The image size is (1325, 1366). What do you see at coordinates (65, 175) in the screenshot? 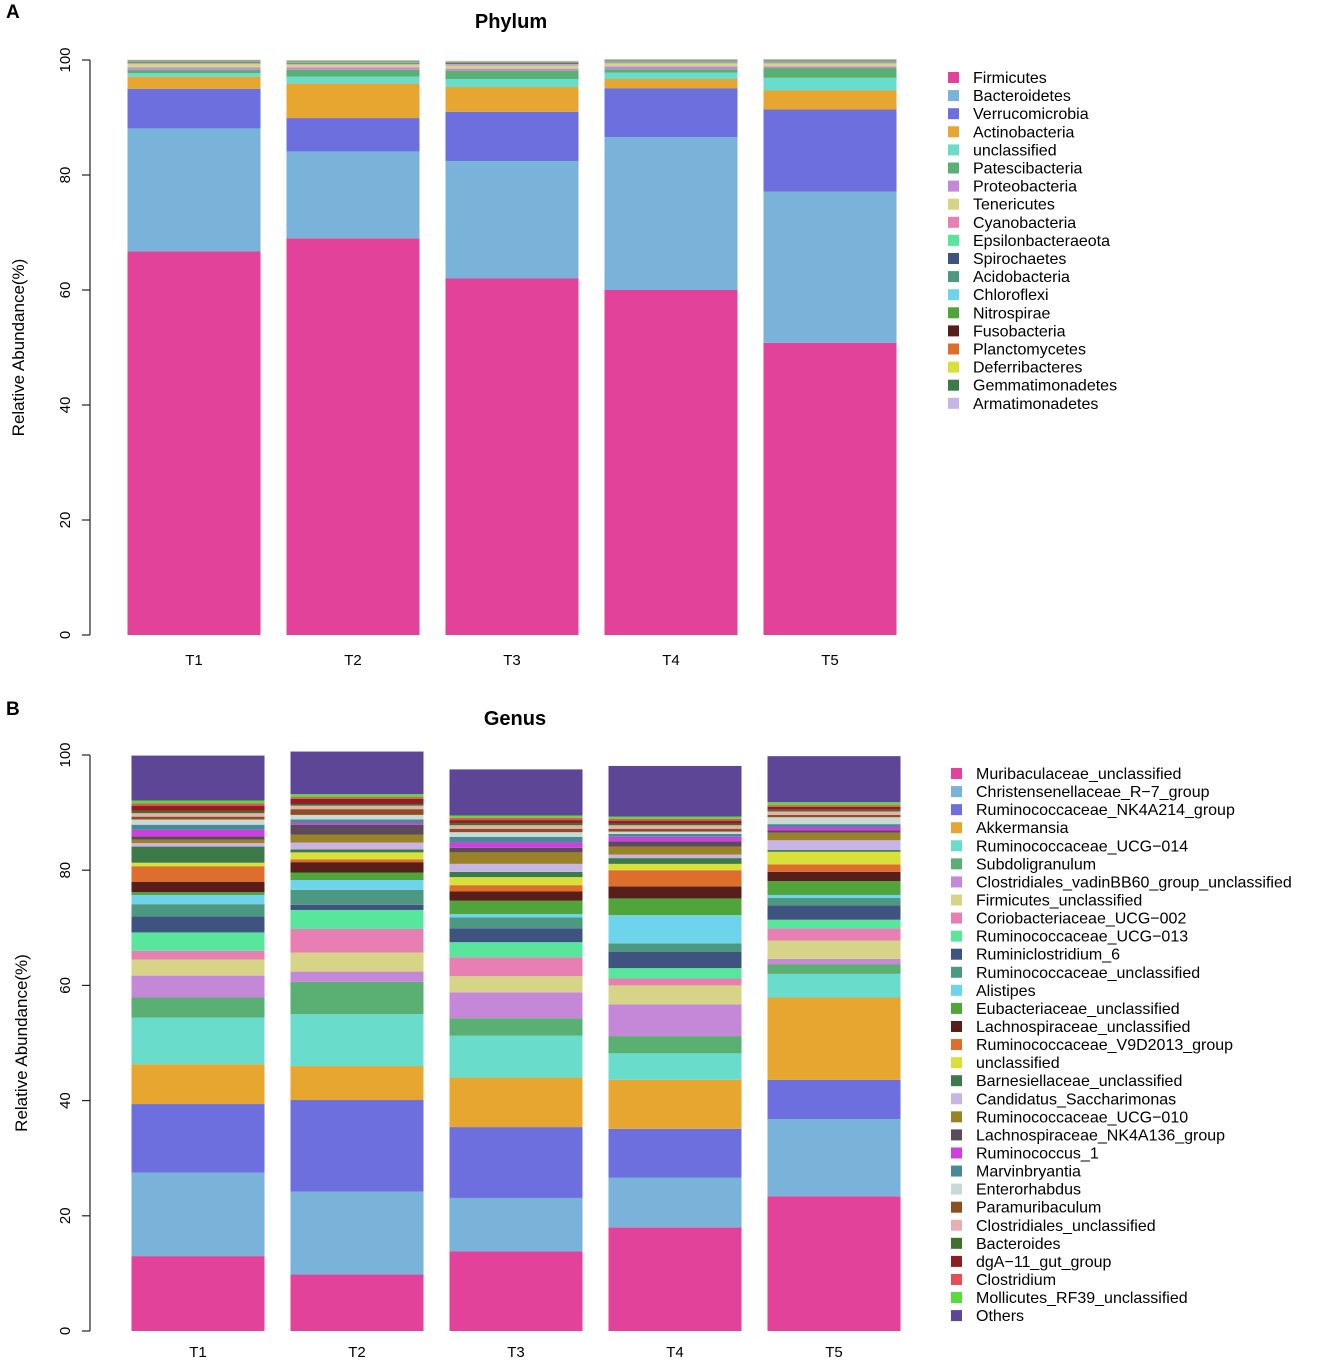
I see `panel-a-y-tick-label-80: 80` at bounding box center [65, 175].